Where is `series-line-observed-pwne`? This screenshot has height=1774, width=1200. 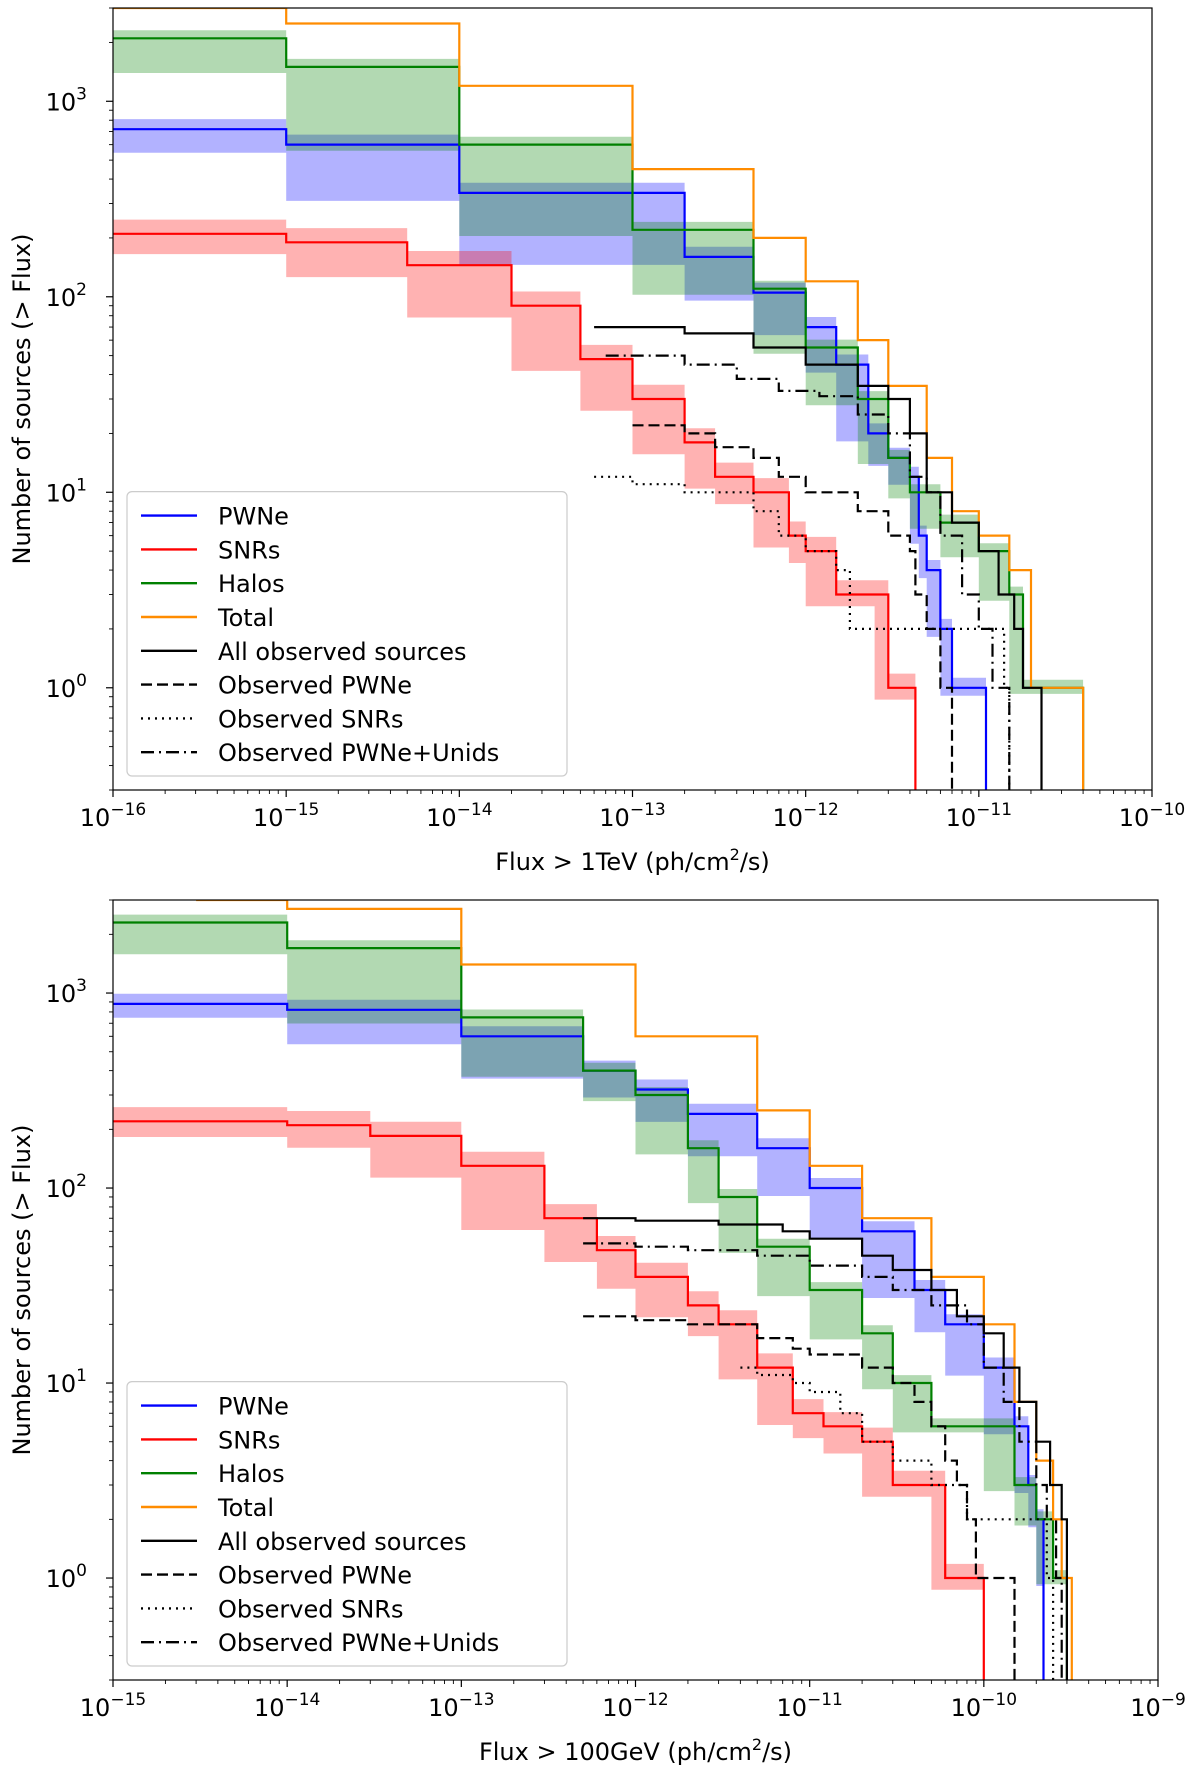 series-line-observed-pwne is located at coordinates (799, 1497).